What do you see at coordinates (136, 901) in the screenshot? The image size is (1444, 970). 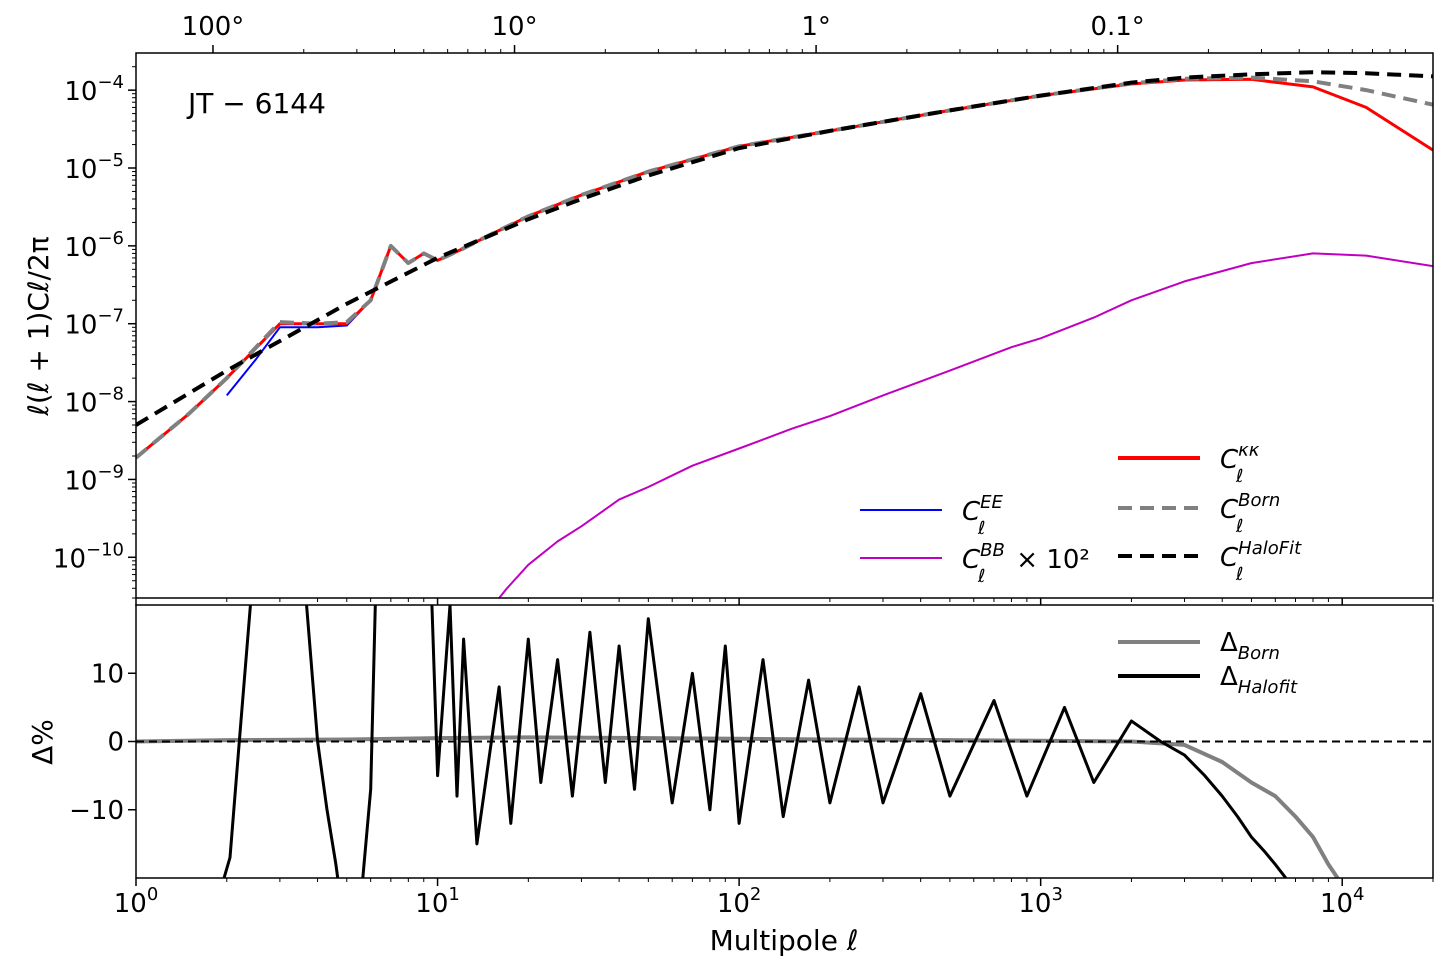 I see `bottom-x-tick-label: 10⁰` at bounding box center [136, 901].